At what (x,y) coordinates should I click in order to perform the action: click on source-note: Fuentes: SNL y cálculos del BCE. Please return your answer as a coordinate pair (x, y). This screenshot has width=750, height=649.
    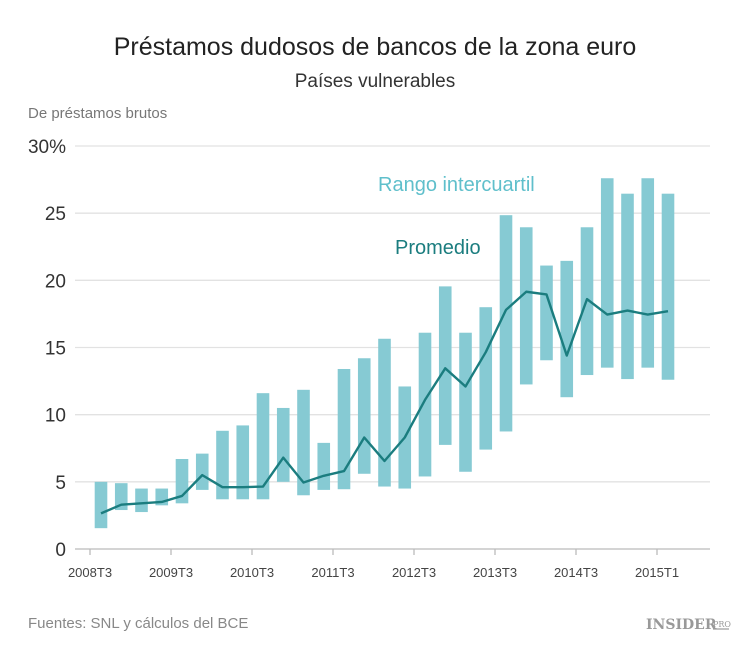
    Looking at the image, I should click on (138, 623).